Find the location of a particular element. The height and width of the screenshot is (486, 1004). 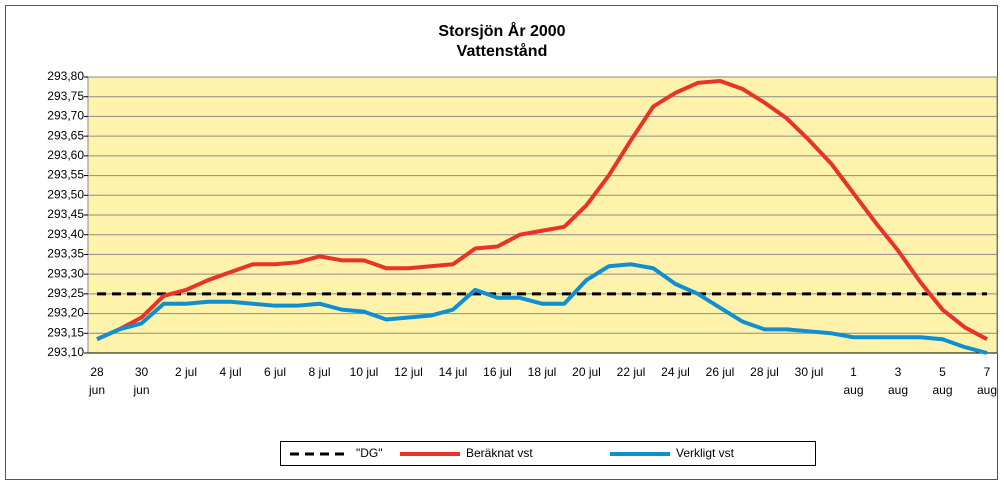

x-tick-label: 30 jun is located at coordinates (140, 381).